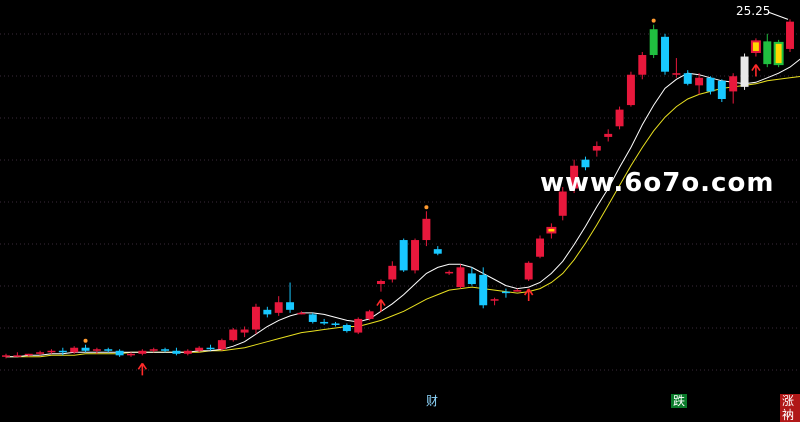 This screenshot has width=800, height=422. I want to click on finance-tag: 财, so click(432, 401).